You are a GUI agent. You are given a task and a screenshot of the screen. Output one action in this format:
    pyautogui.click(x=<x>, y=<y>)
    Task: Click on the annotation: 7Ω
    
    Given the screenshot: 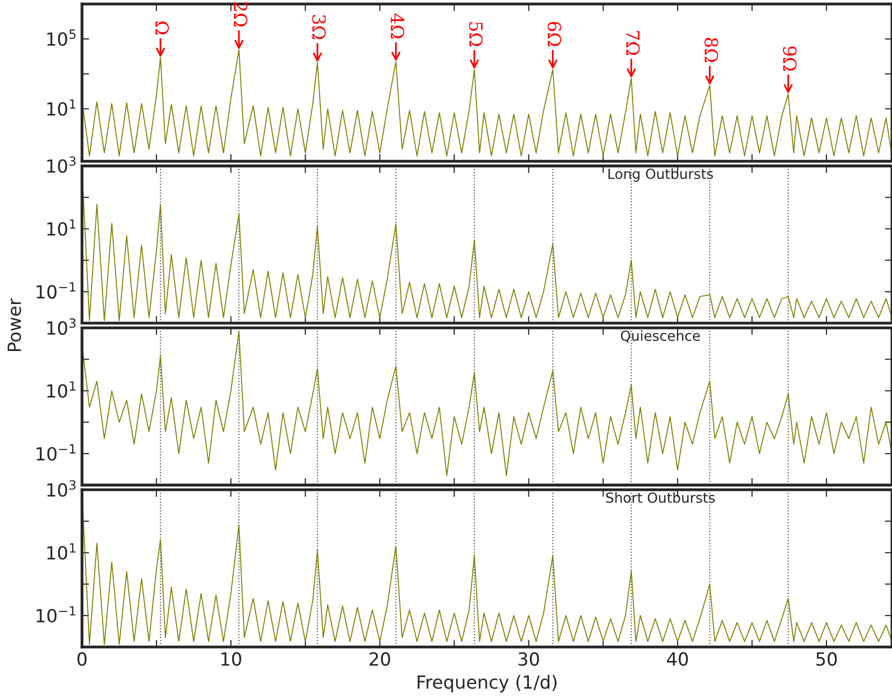 What is the action you would take?
    pyautogui.click(x=633, y=43)
    